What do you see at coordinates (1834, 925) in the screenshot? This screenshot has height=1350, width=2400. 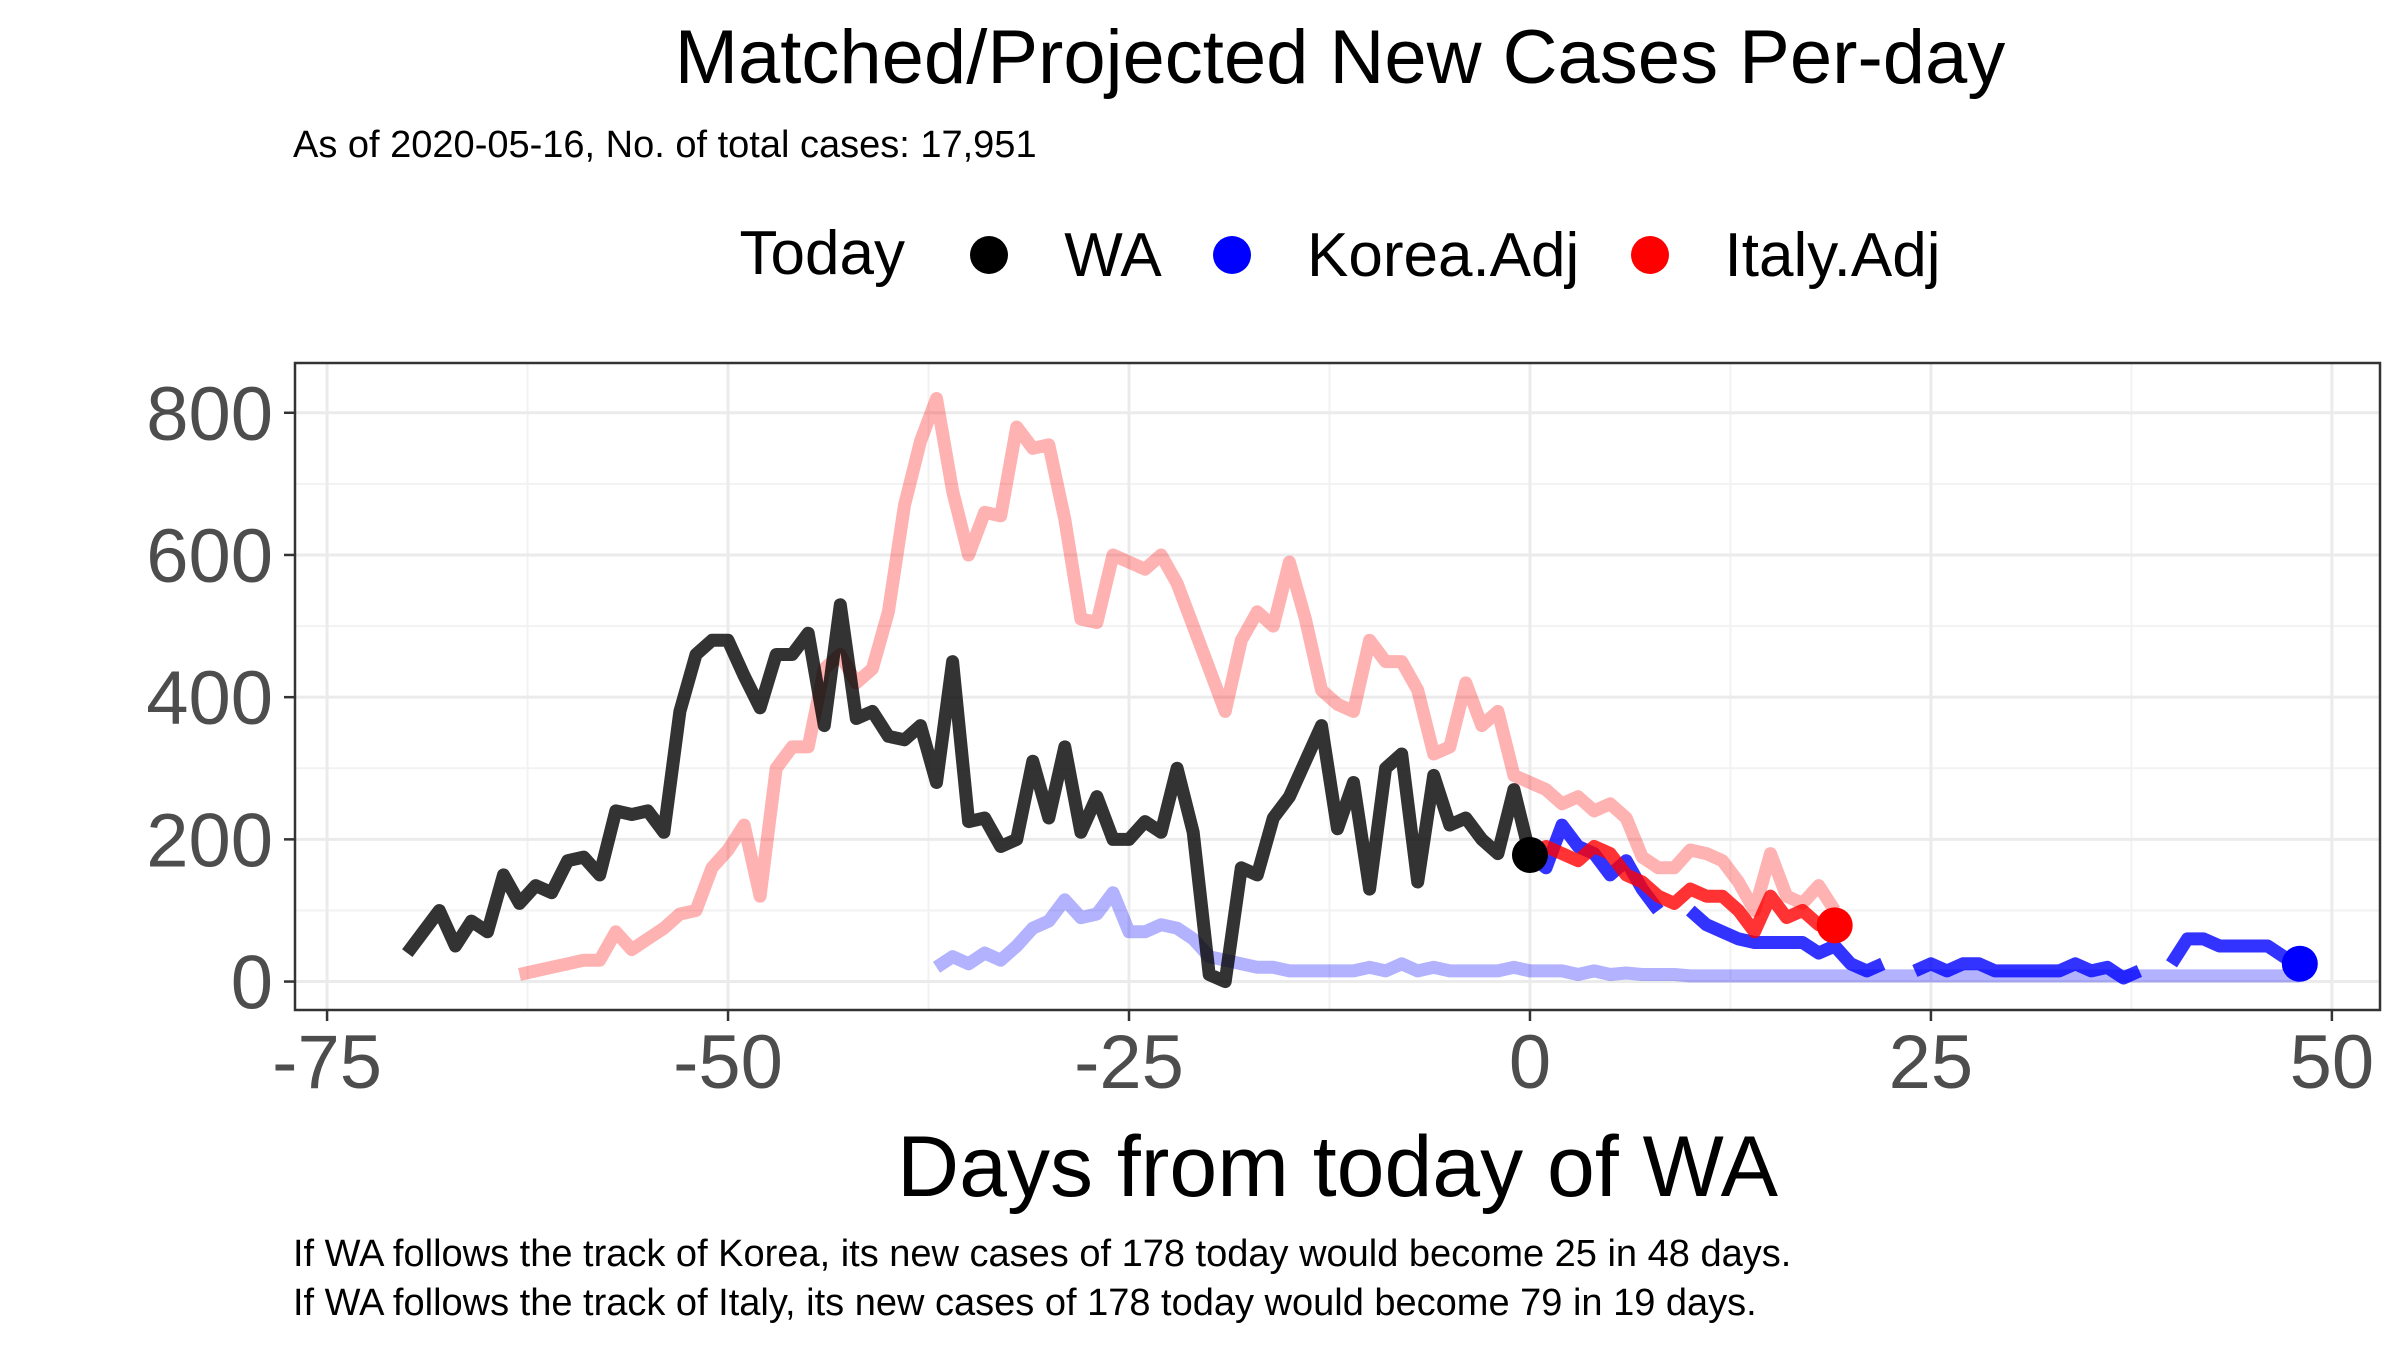 I see `marker-italy-adj` at bounding box center [1834, 925].